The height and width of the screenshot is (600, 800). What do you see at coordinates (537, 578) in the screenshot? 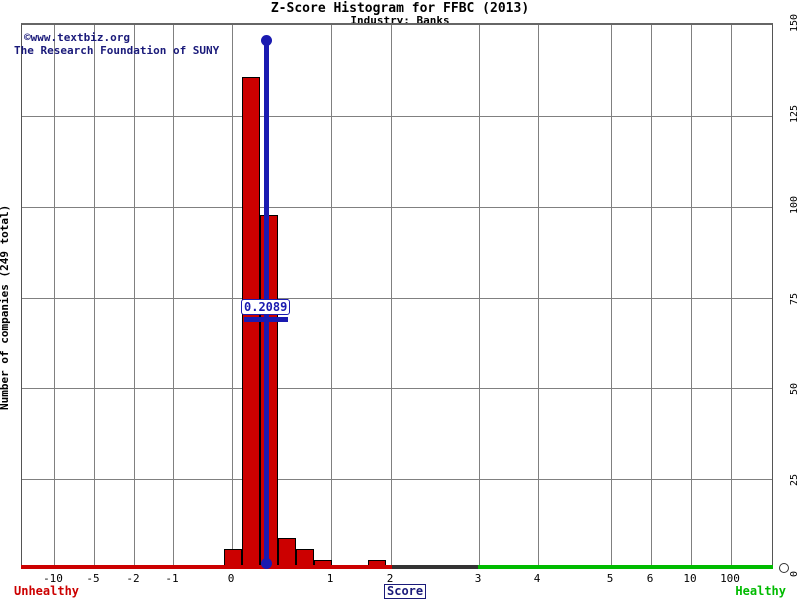
I see `x-tick-label: 4` at bounding box center [537, 578].